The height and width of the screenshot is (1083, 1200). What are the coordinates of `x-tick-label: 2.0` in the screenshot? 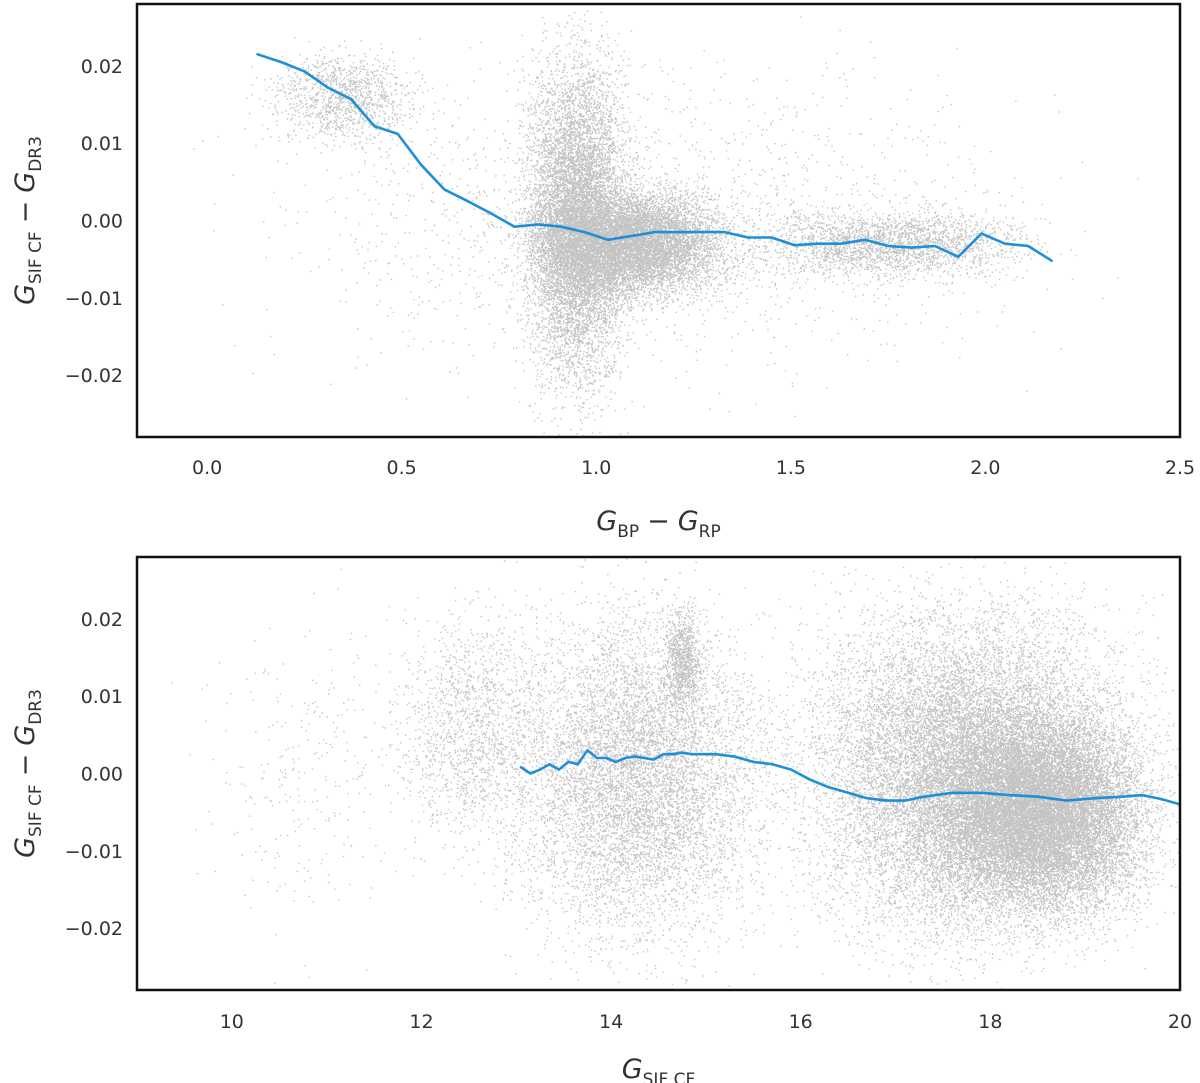 It's located at (985, 468).